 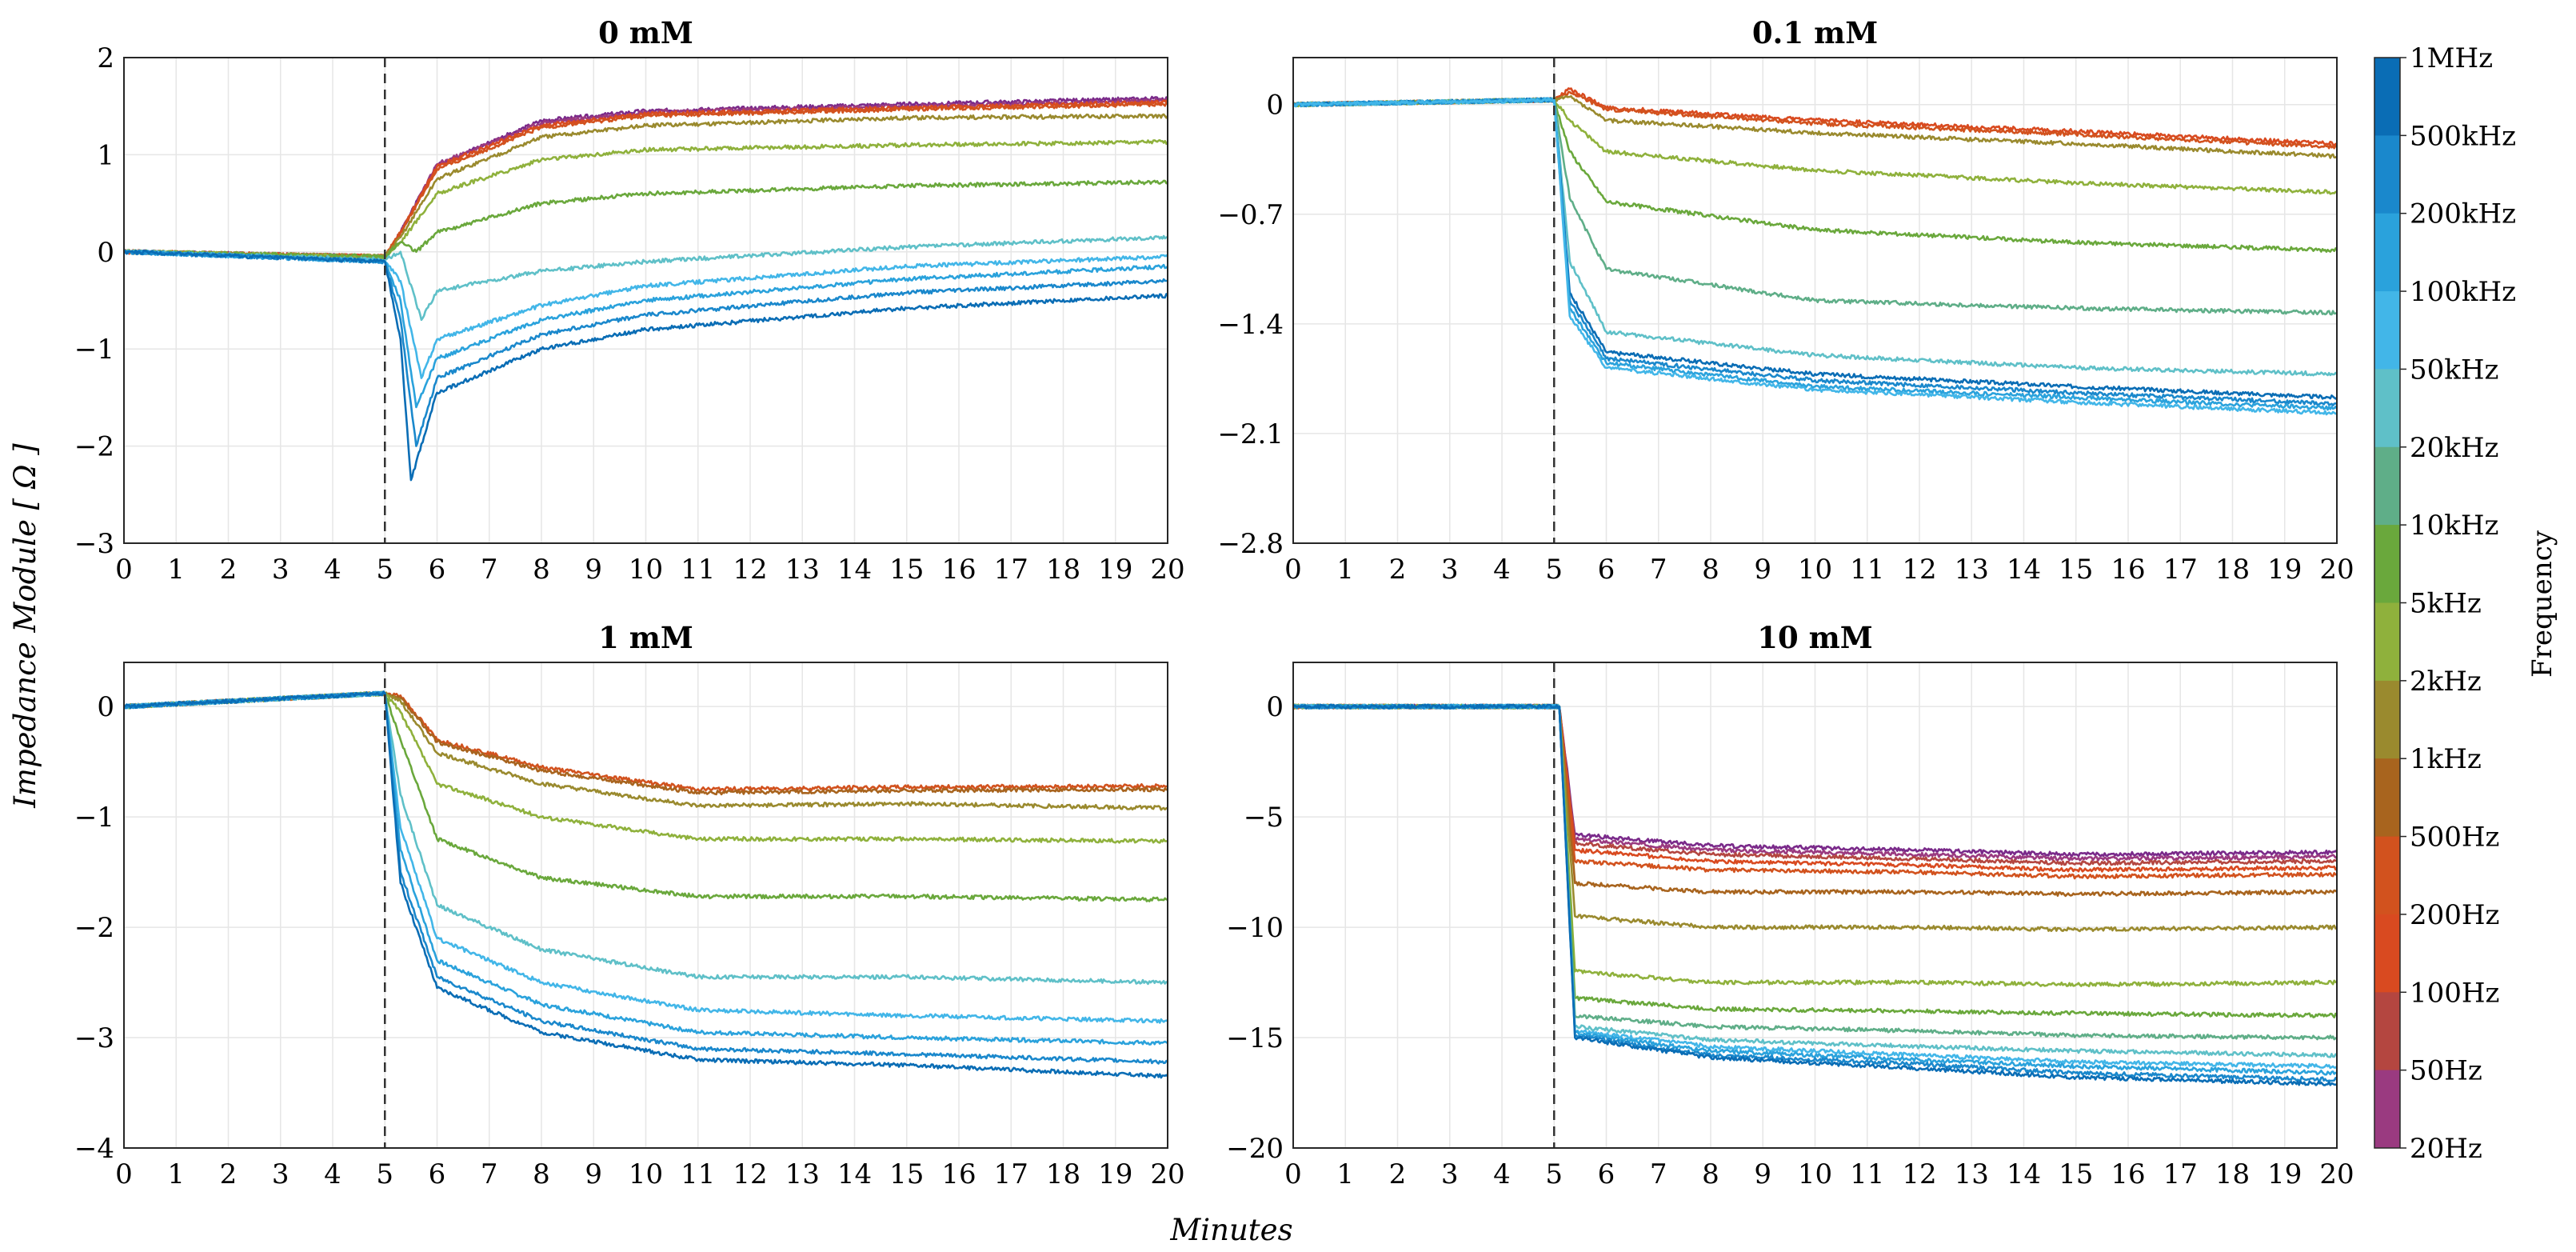 I want to click on colorbar-tick-label: 5kHz, so click(x=2446, y=604).